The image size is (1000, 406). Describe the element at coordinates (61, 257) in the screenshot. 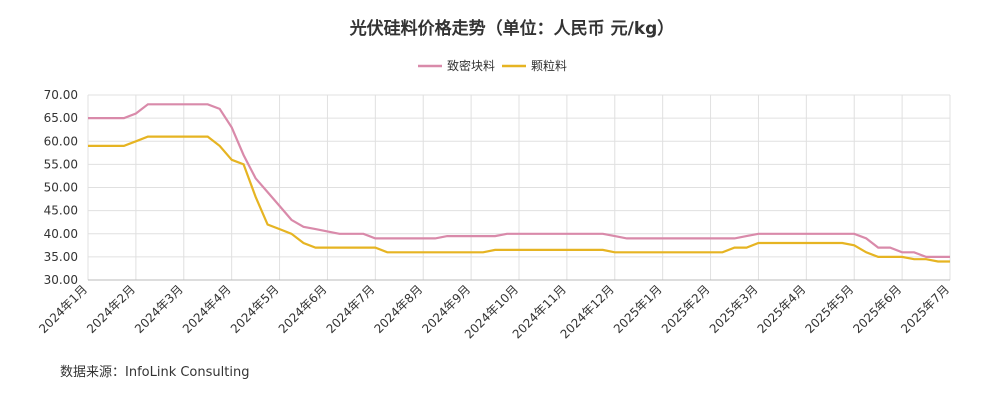

I see `y-tick-label: 35.00` at that location.